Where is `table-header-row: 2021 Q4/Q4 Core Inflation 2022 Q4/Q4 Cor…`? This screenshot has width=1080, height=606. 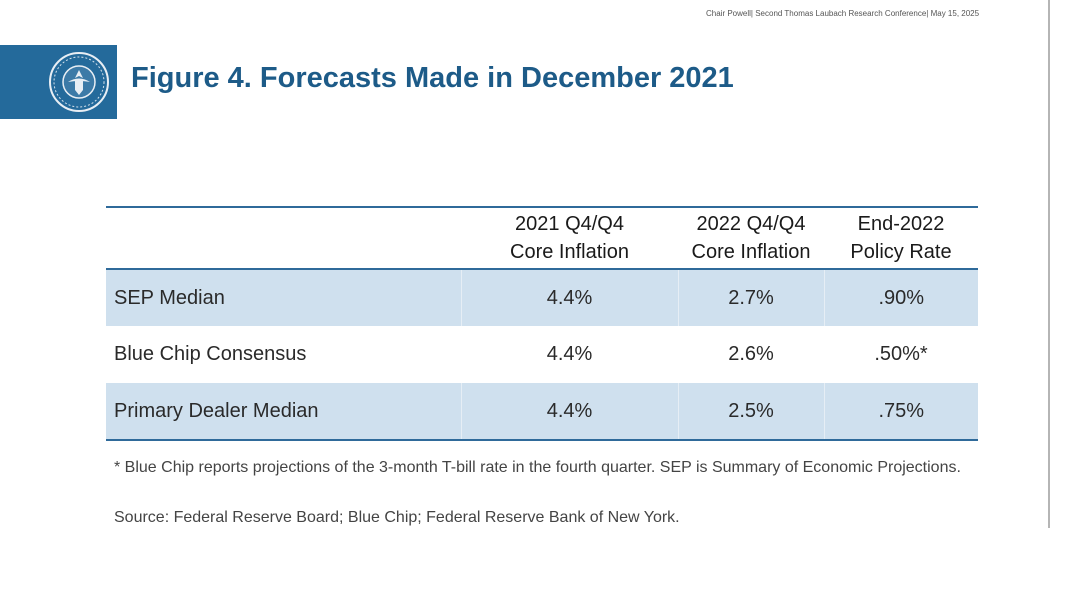 table-header-row: 2021 Q4/Q4 Core Inflation 2022 Q4/Q4 Cor… is located at coordinates (542, 238).